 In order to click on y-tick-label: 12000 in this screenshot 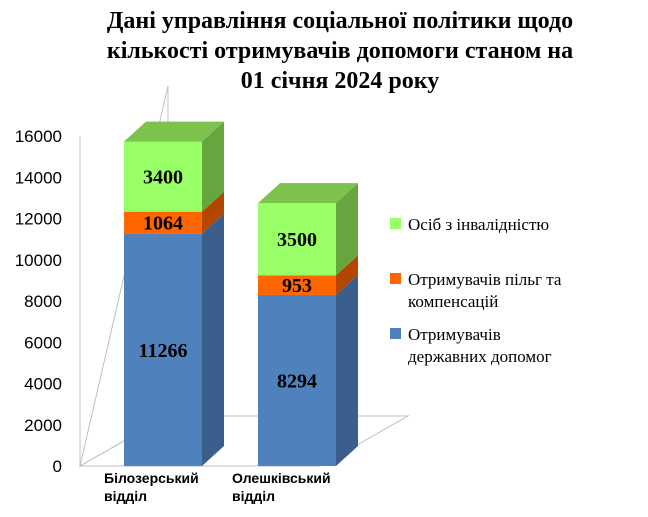, I will do `click(38, 219)`.